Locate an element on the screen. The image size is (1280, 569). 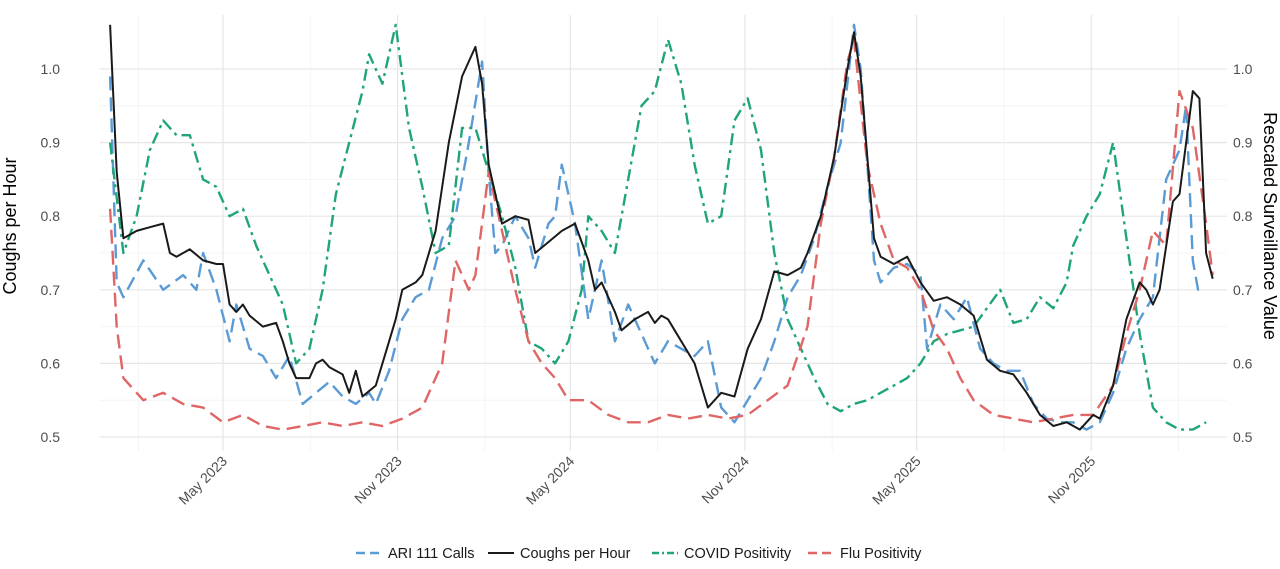
y-axis-left-title: Coughs per Hour is located at coordinates (10, 225).